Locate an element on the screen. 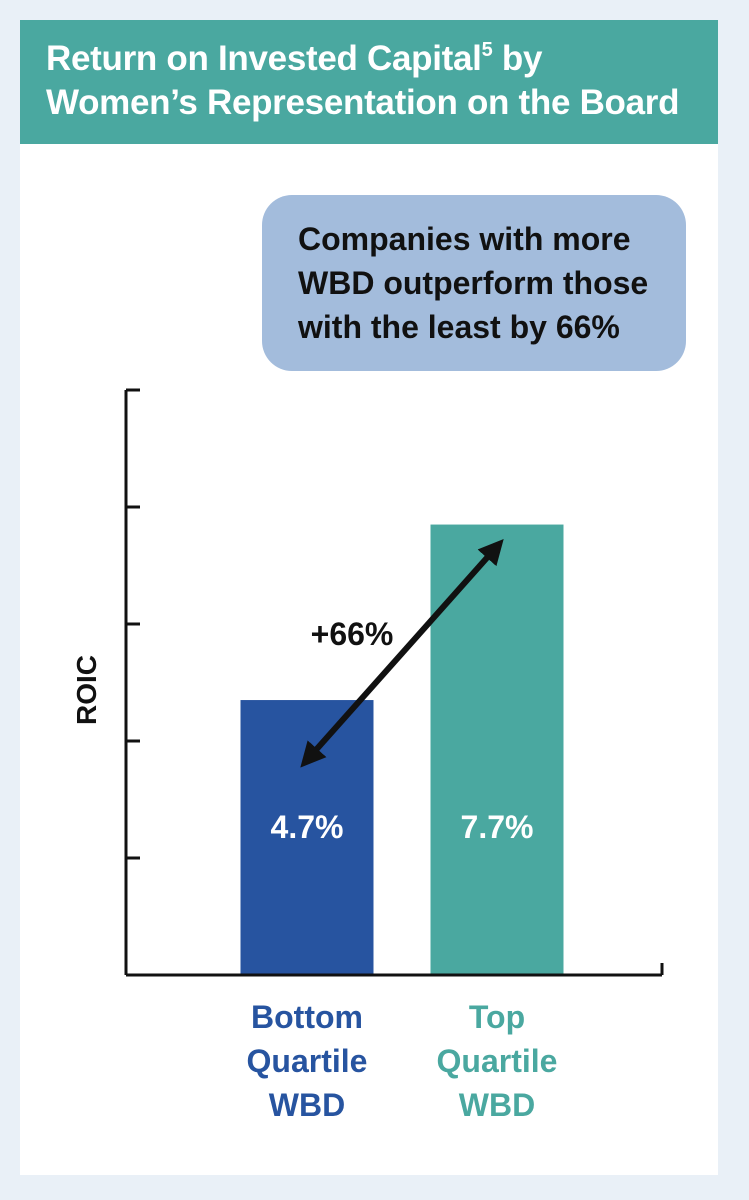  y-axis-label: ROIC is located at coordinates (86, 690).